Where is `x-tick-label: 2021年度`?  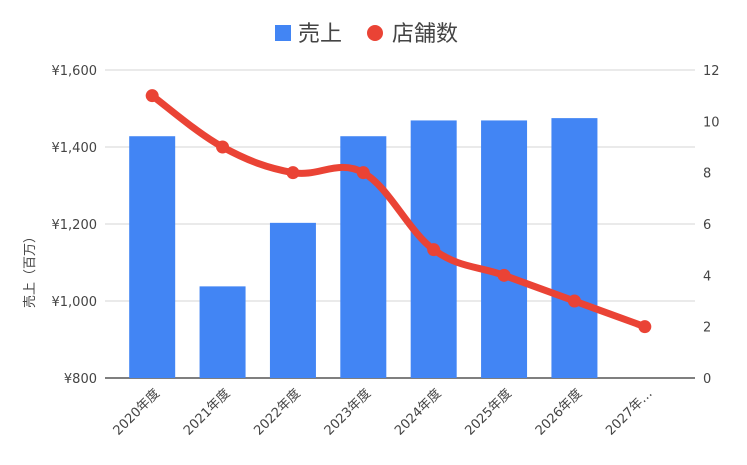
x-tick-label: 2021年度 is located at coordinates (206, 412).